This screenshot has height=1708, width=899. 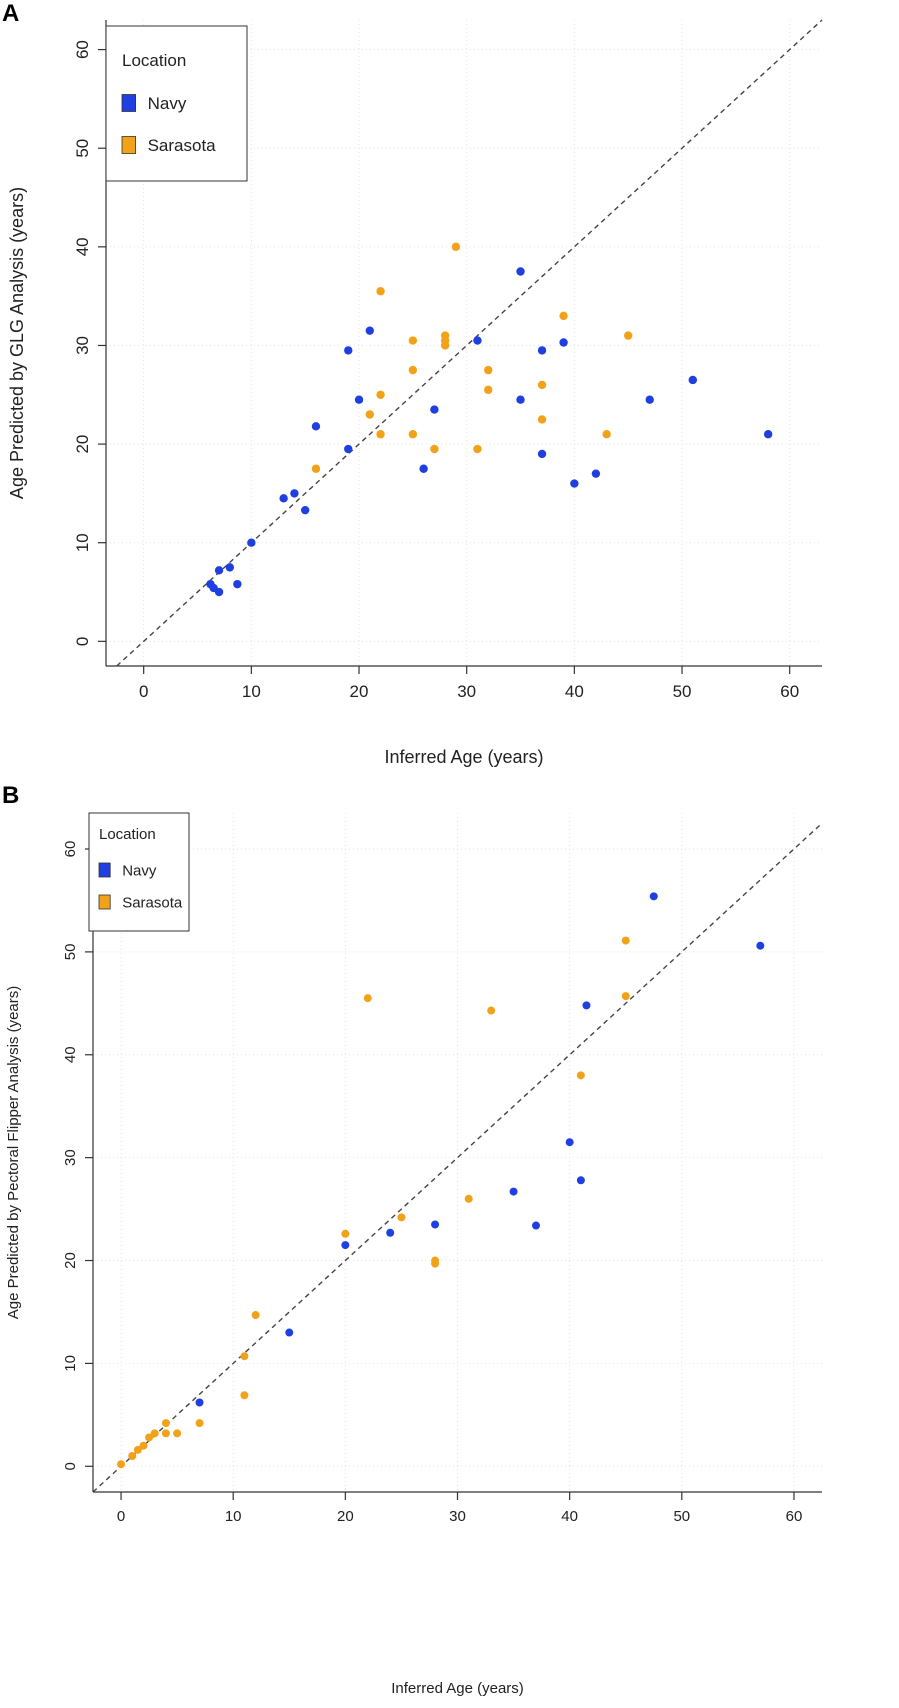 I want to click on y-tick-label: 10, so click(x=70, y=1363).